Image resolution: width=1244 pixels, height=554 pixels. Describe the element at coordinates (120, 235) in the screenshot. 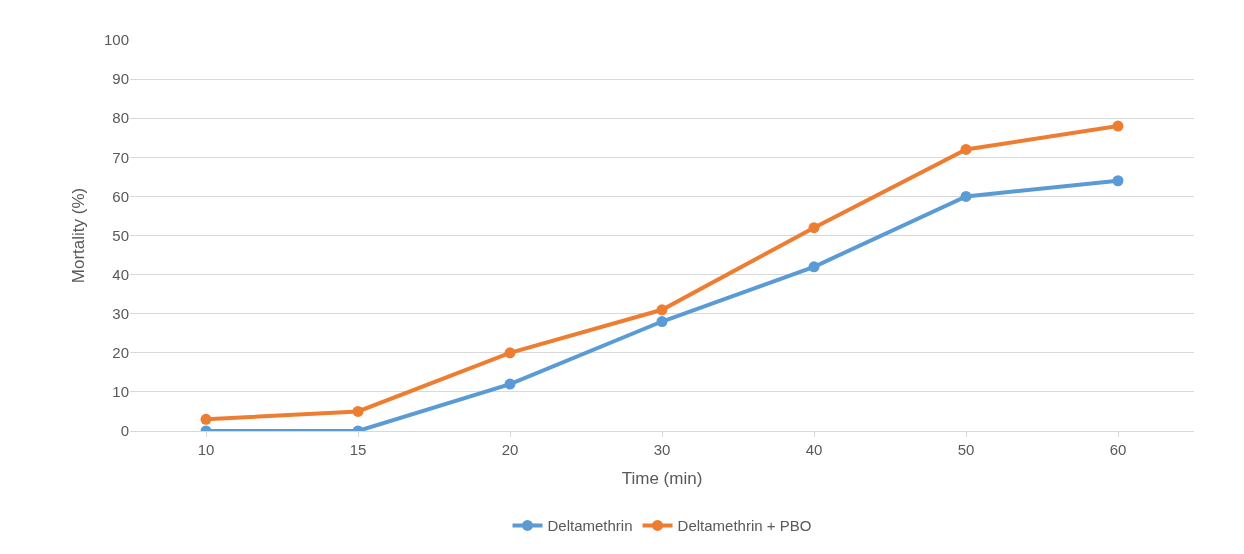

I see `y-tick-label: 50` at that location.